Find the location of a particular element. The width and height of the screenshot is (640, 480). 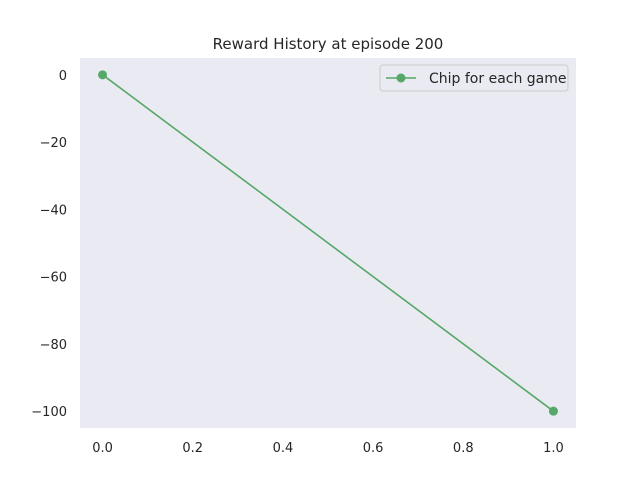

x-tick-label: 1.0 is located at coordinates (553, 448).